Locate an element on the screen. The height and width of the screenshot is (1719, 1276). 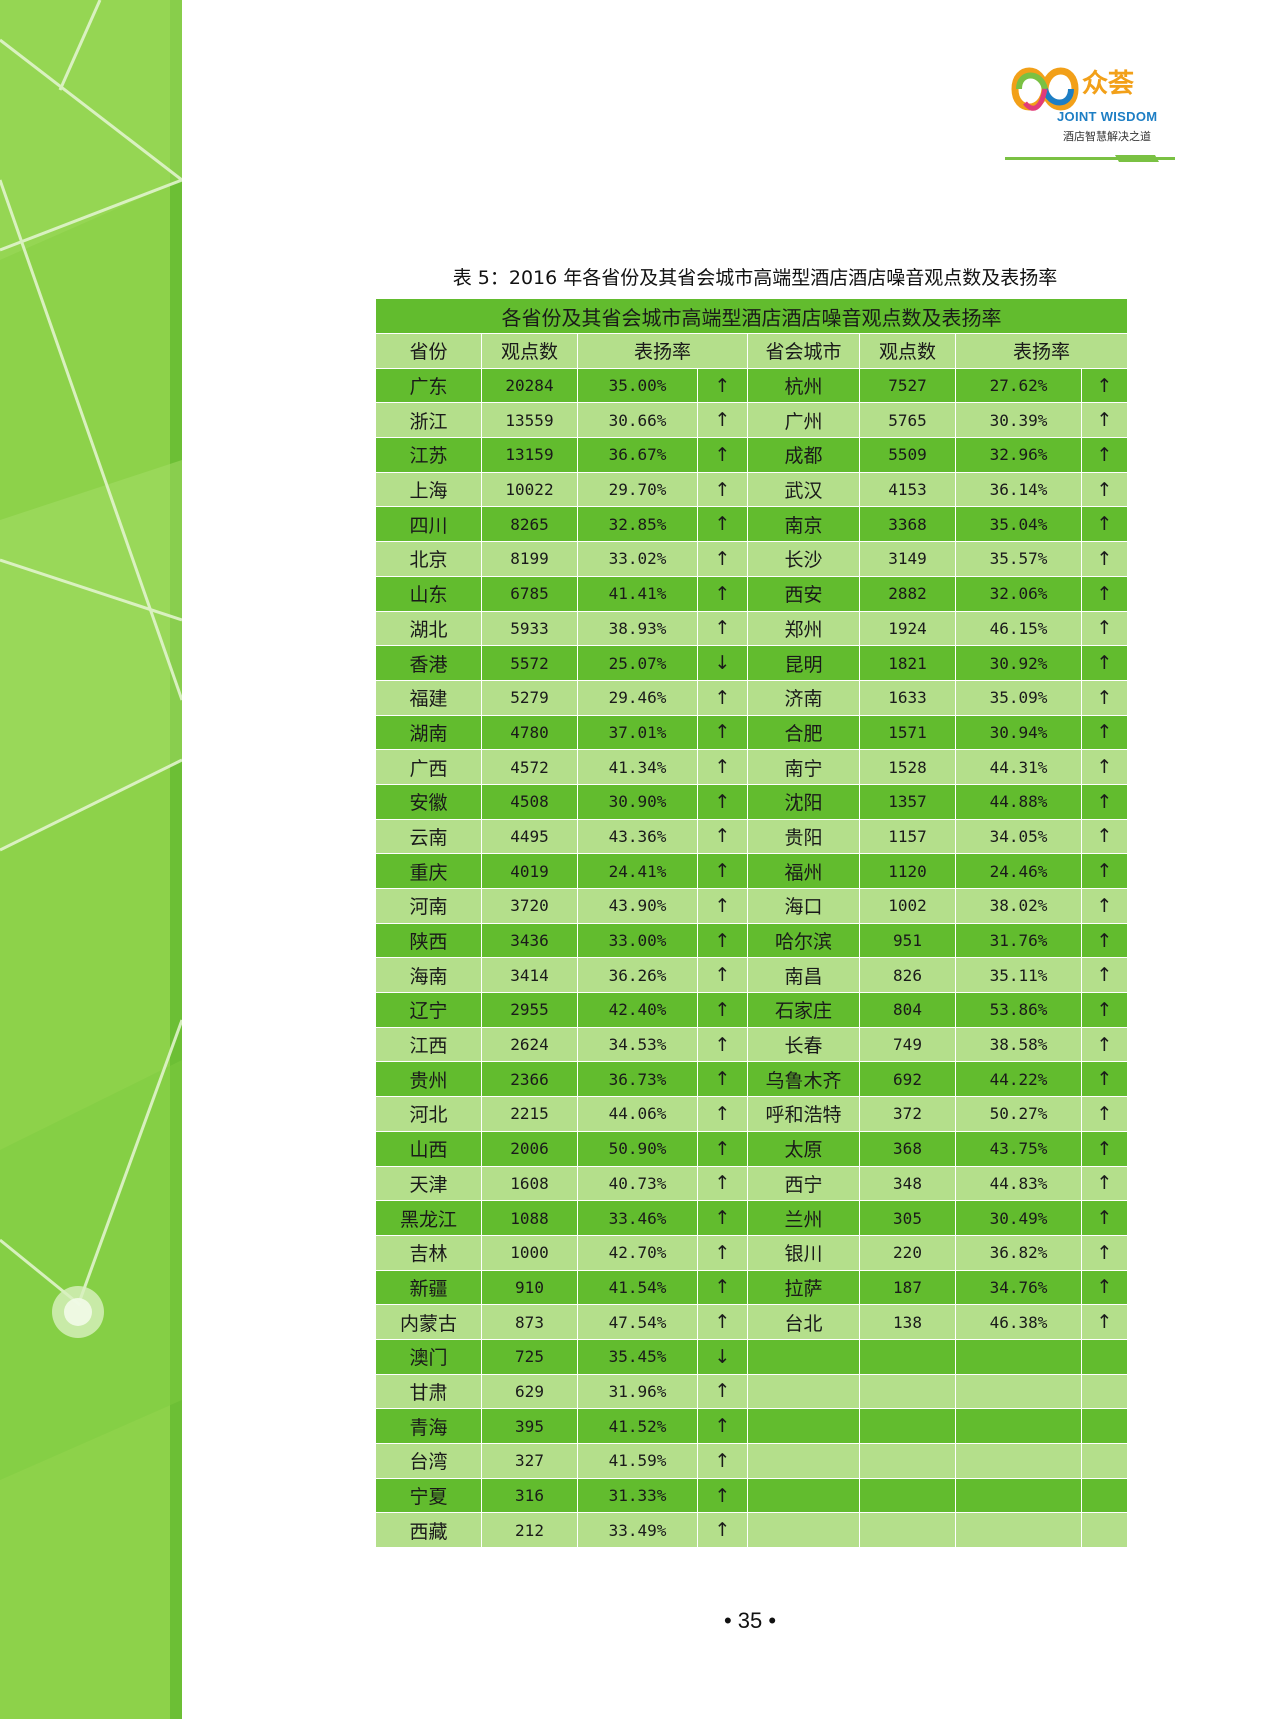
city-rate: 32.06% is located at coordinates (1018, 593).